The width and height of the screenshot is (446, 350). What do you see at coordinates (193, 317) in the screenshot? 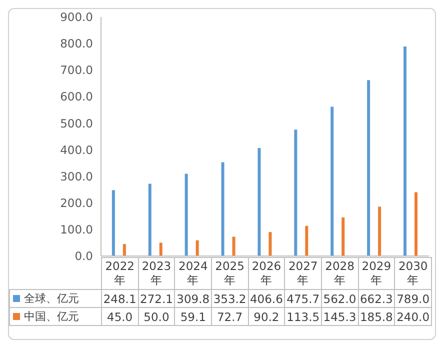
I see `data-label: 59.1` at bounding box center [193, 317].